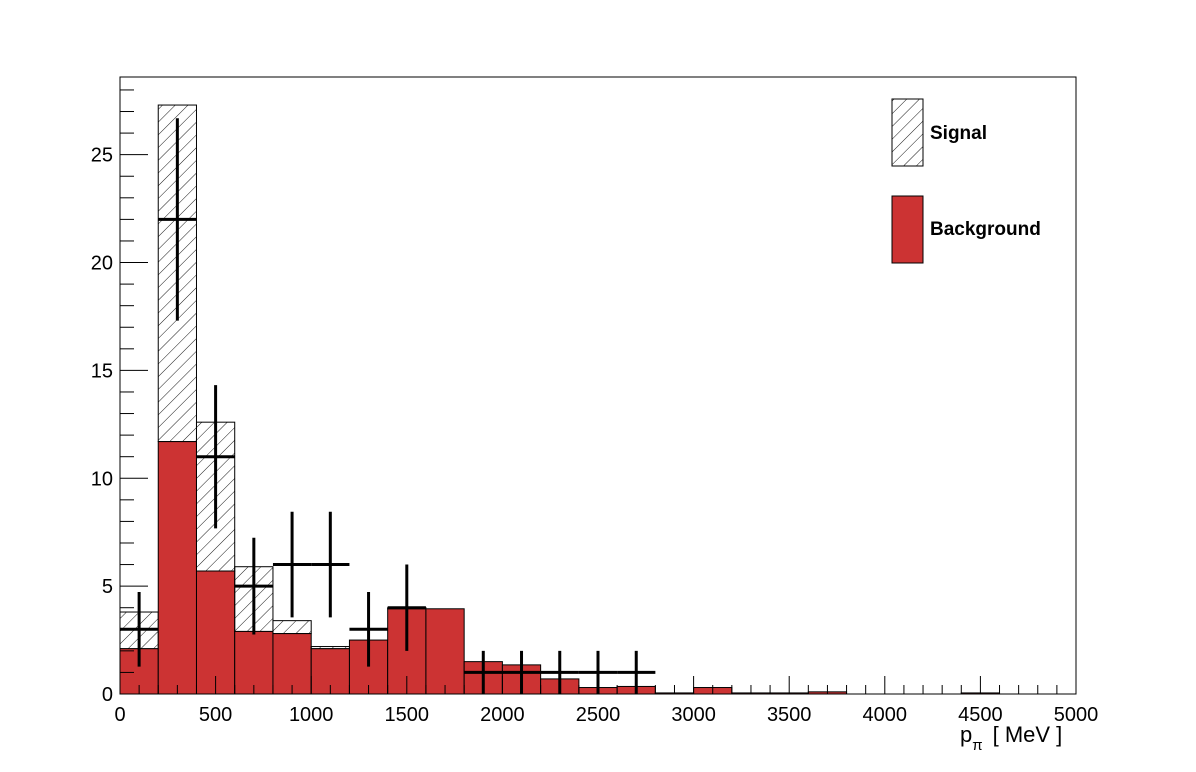  What do you see at coordinates (958, 133) in the screenshot?
I see `legend-label-signal: Signal` at bounding box center [958, 133].